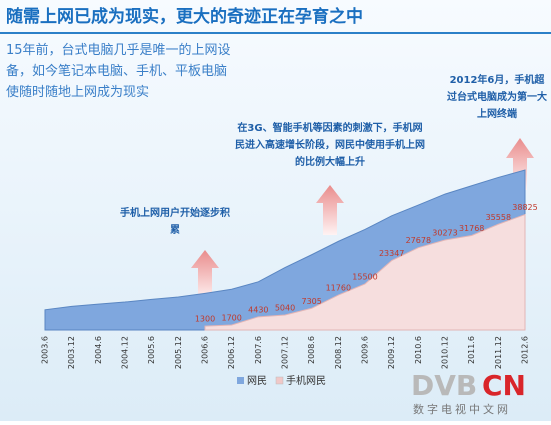  I want to click on data-label: 7305, so click(311, 301).